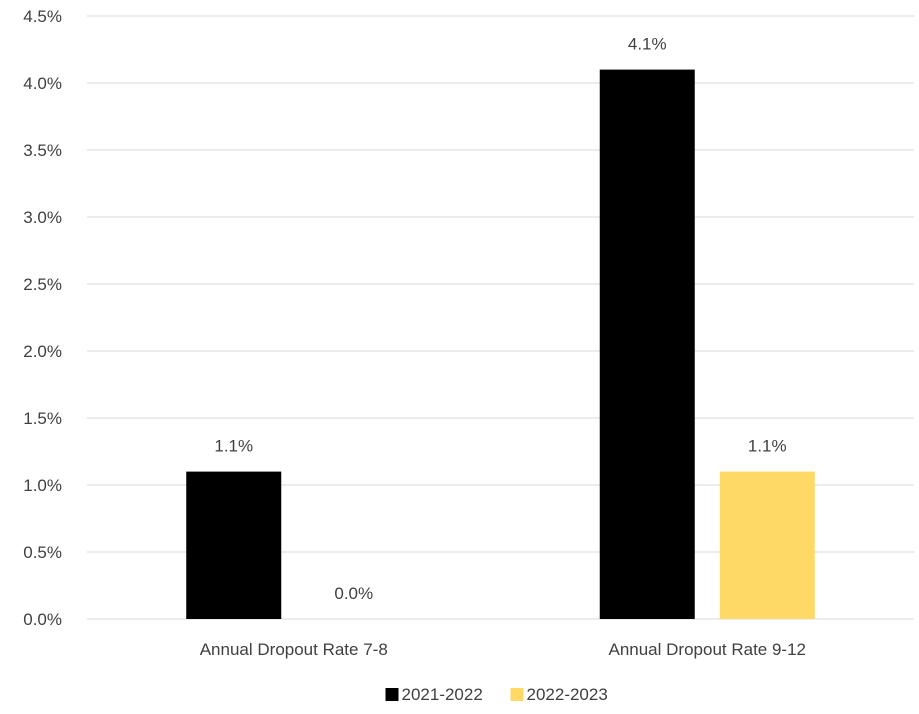  I want to click on x-category-label: Annual Dropout Rate 9-12, so click(707, 649).